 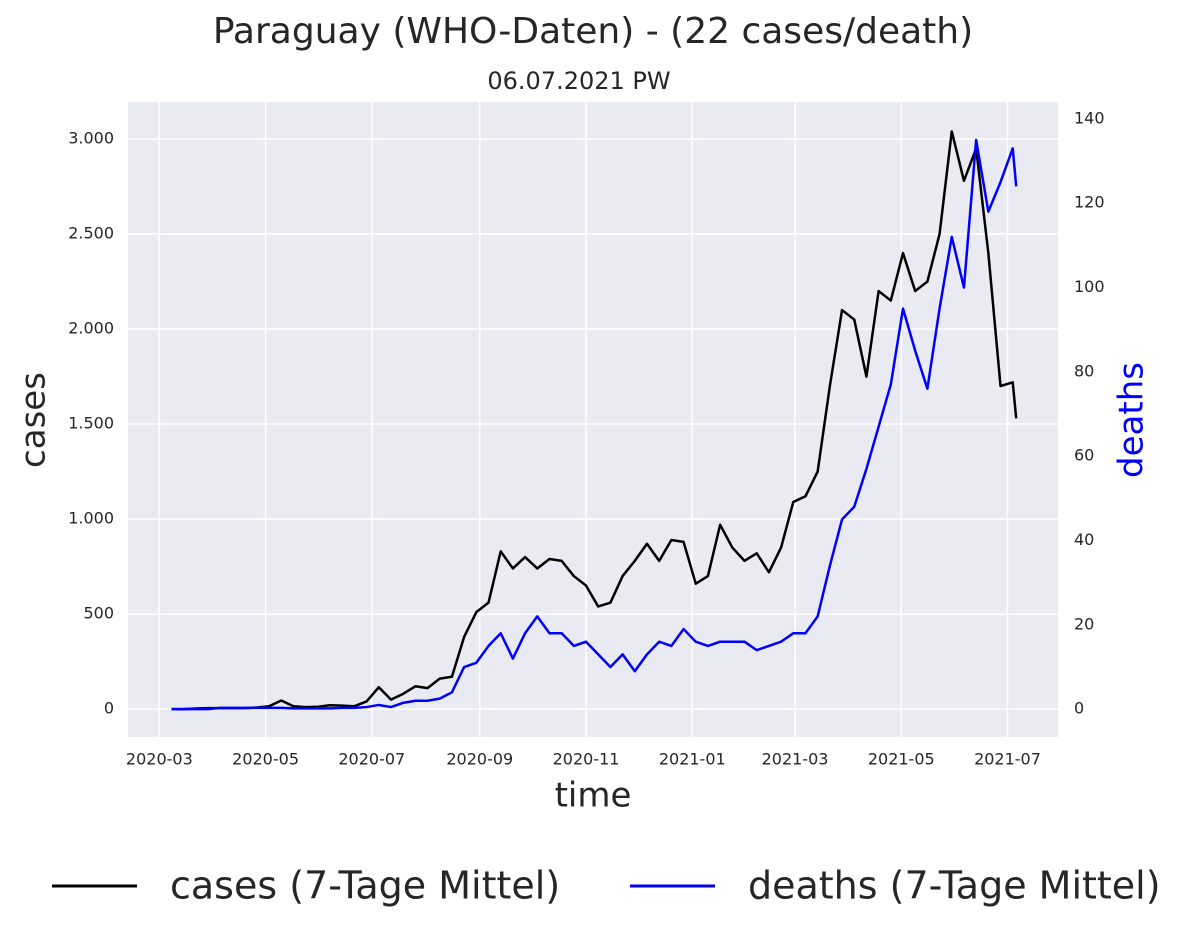 What do you see at coordinates (1084, 623) in the screenshot?
I see `y2-tick-label: 20` at bounding box center [1084, 623].